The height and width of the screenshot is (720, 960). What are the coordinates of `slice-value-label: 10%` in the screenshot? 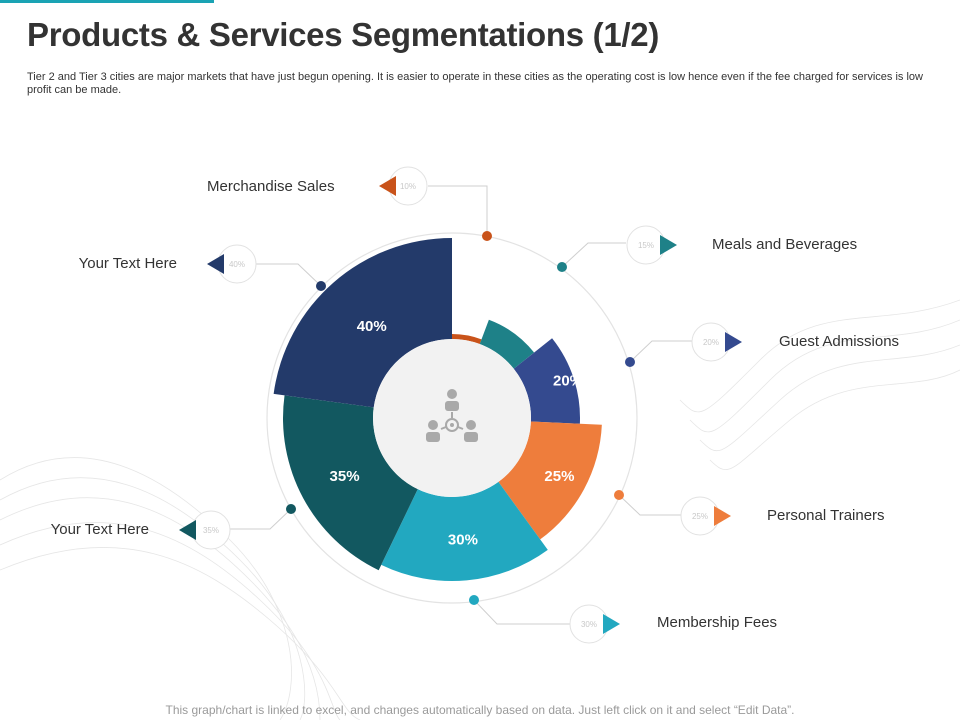 It's located at (474, 298).